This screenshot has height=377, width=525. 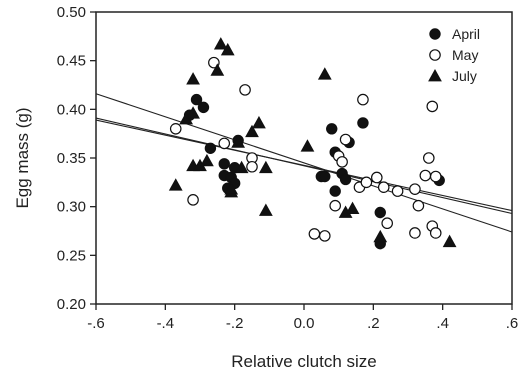 I want to click on x-tick-label: .2, so click(x=373, y=323).